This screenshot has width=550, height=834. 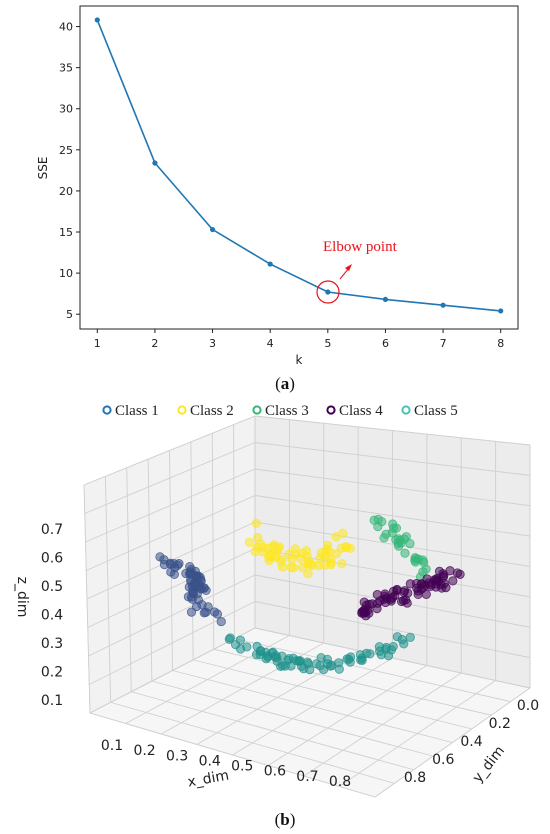 I want to click on y-tick-label-b: 0.8, so click(x=415, y=778).